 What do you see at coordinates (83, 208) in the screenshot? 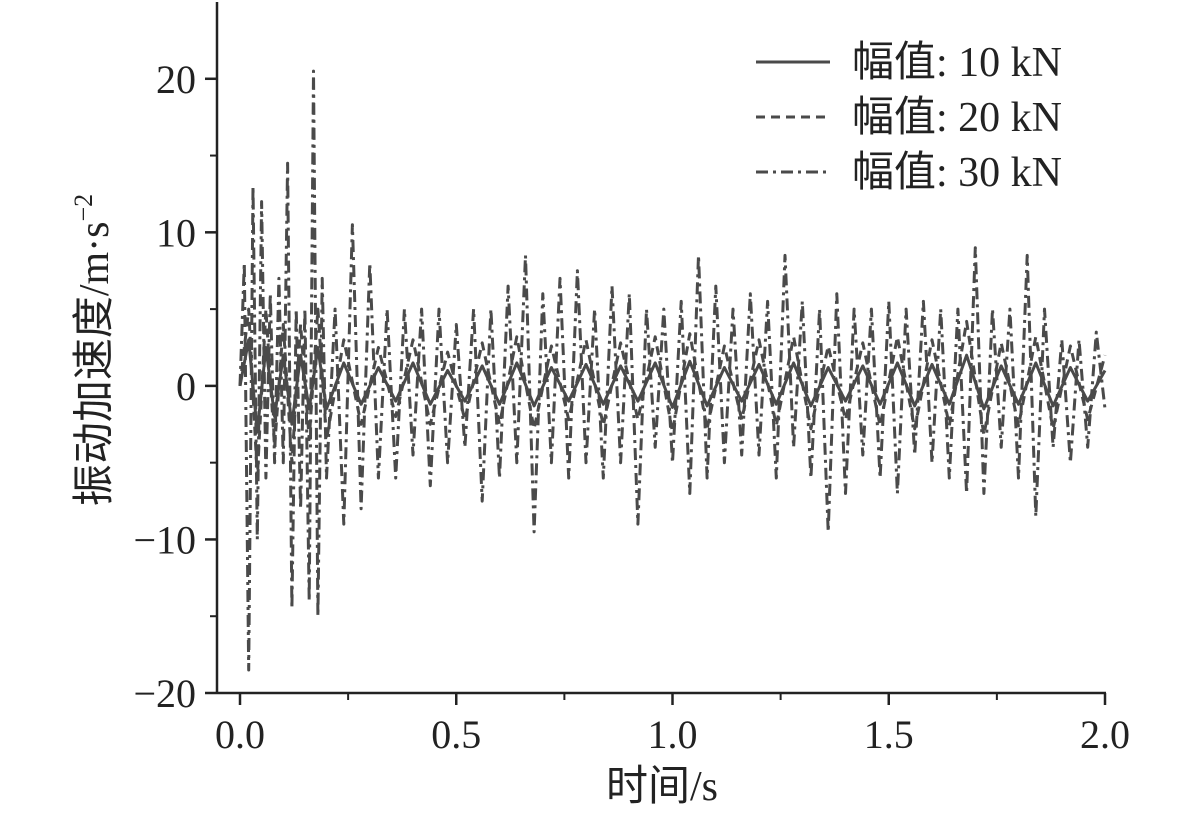
I see `y-axis-title-superscript: −2` at bounding box center [83, 208].